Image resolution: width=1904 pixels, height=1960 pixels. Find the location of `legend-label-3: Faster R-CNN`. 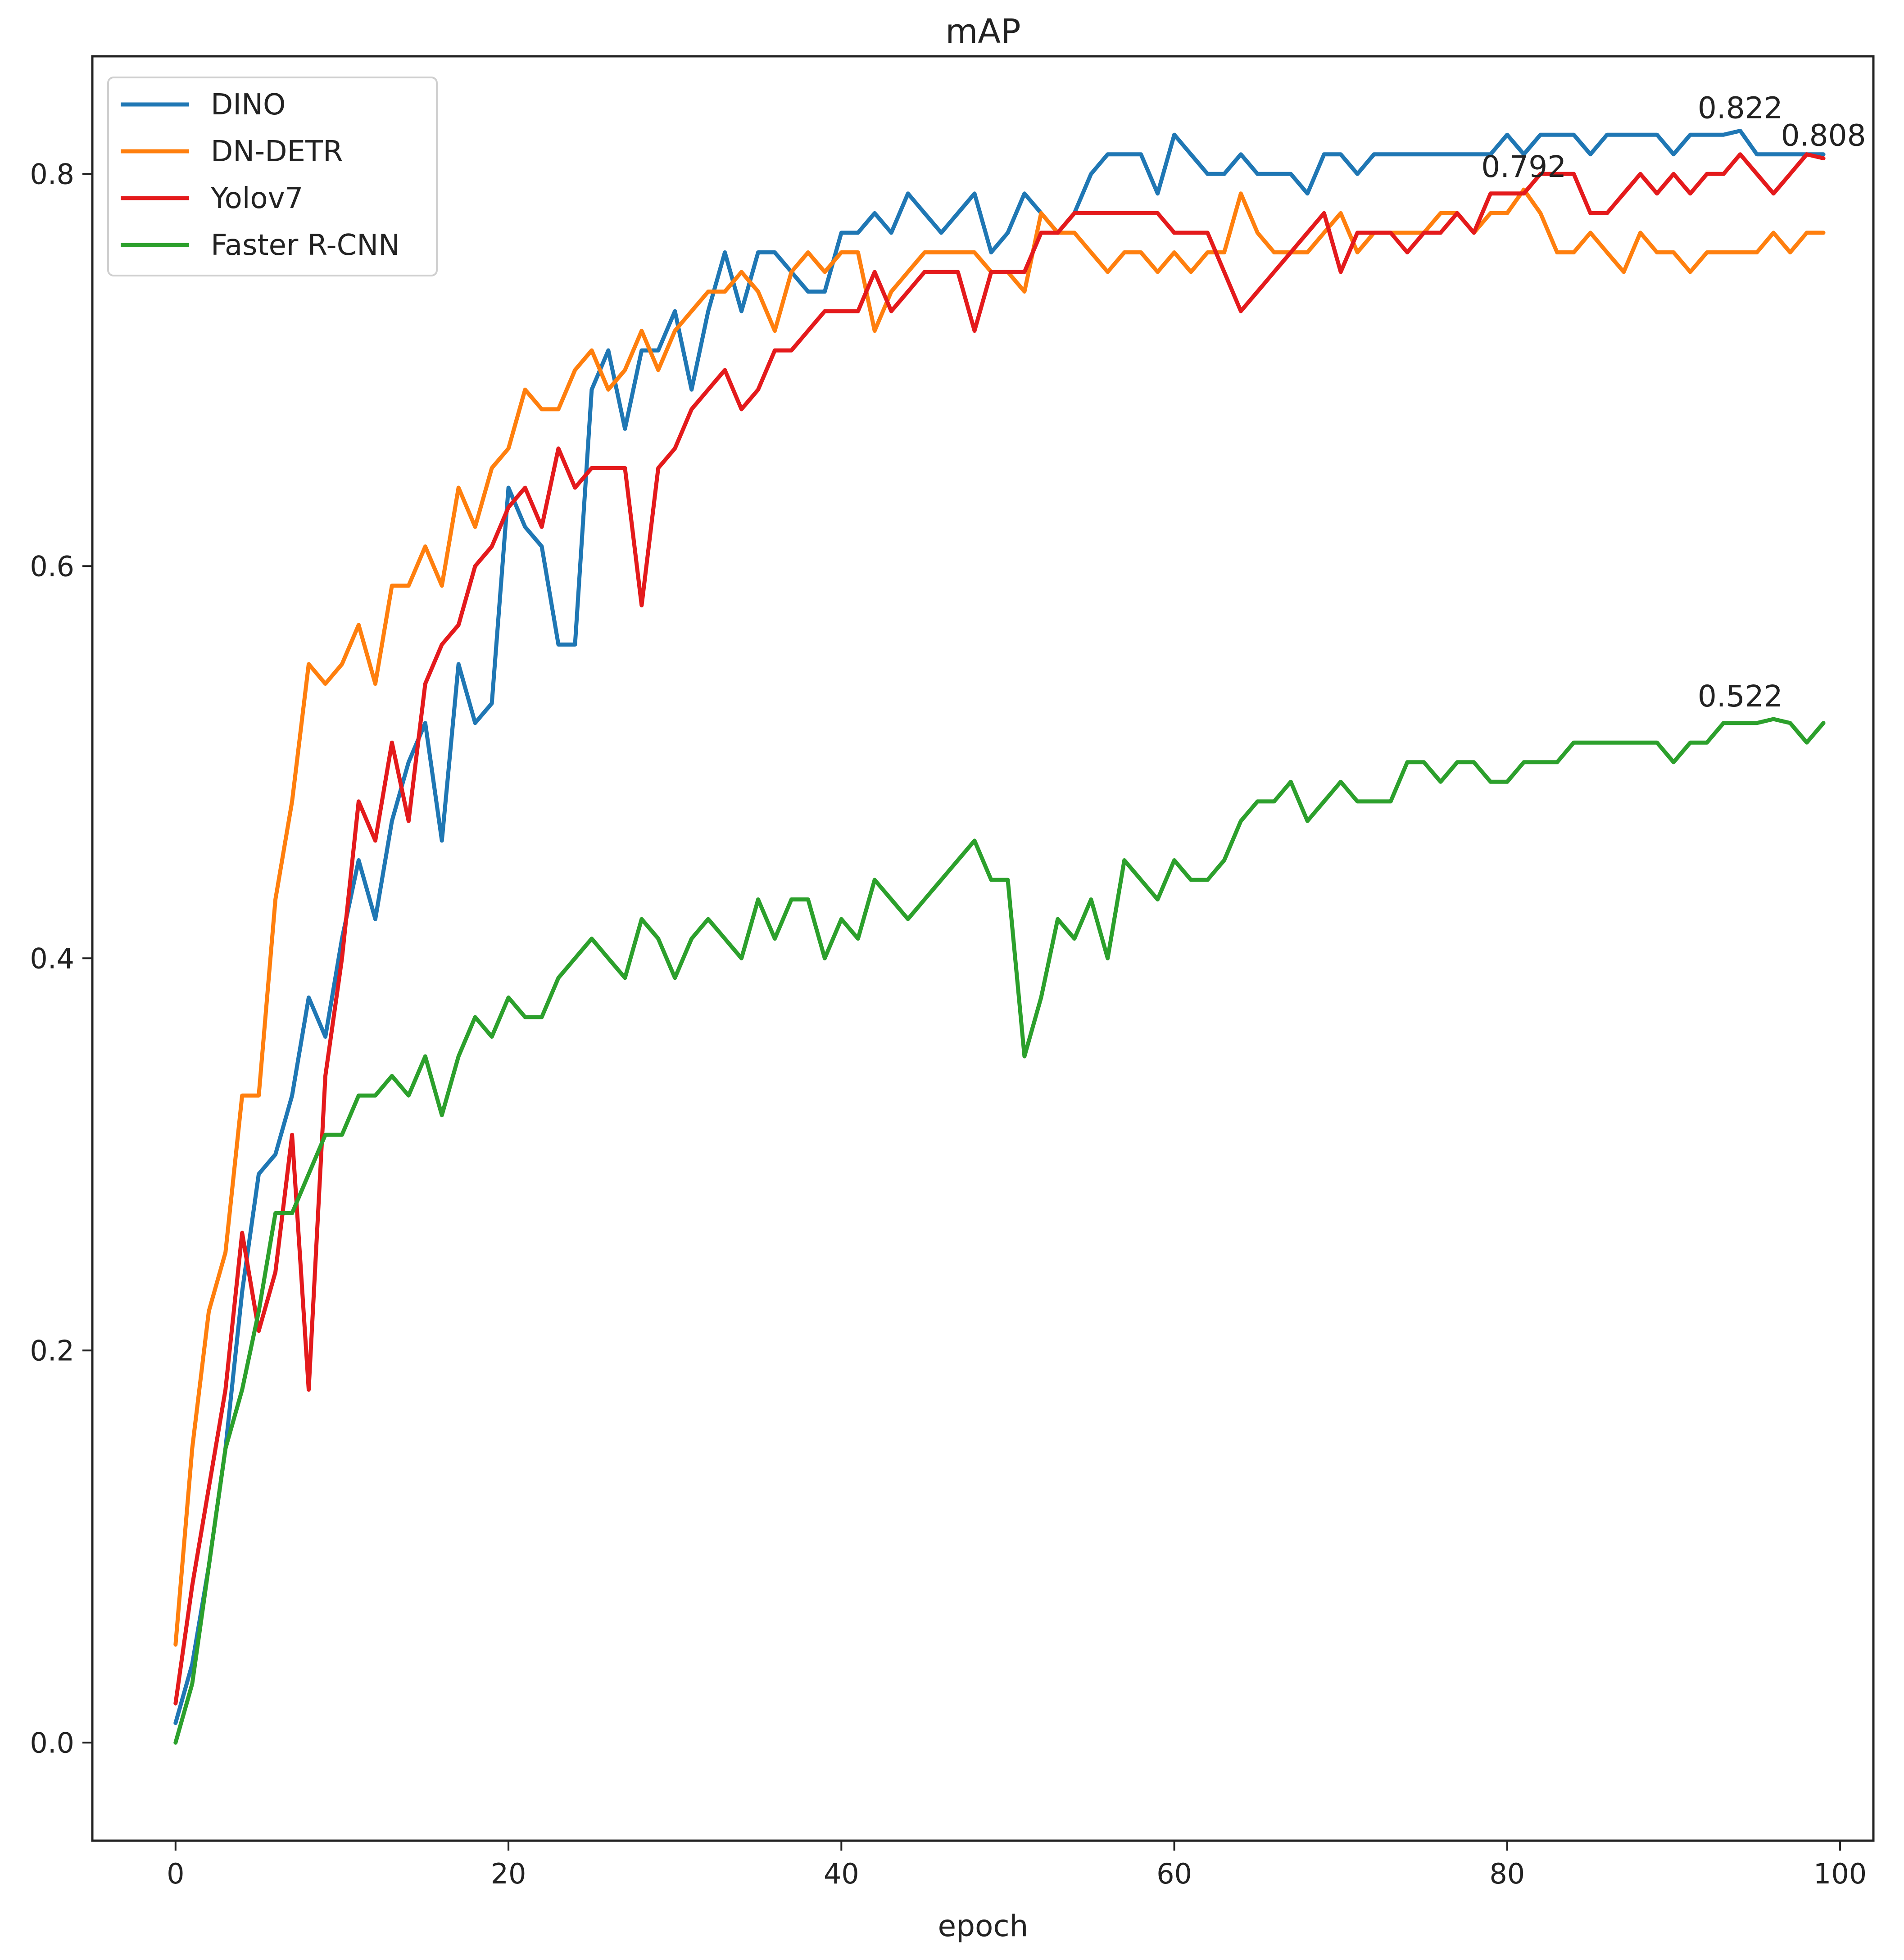

legend-label-3: Faster R-CNN is located at coordinates (305, 245).